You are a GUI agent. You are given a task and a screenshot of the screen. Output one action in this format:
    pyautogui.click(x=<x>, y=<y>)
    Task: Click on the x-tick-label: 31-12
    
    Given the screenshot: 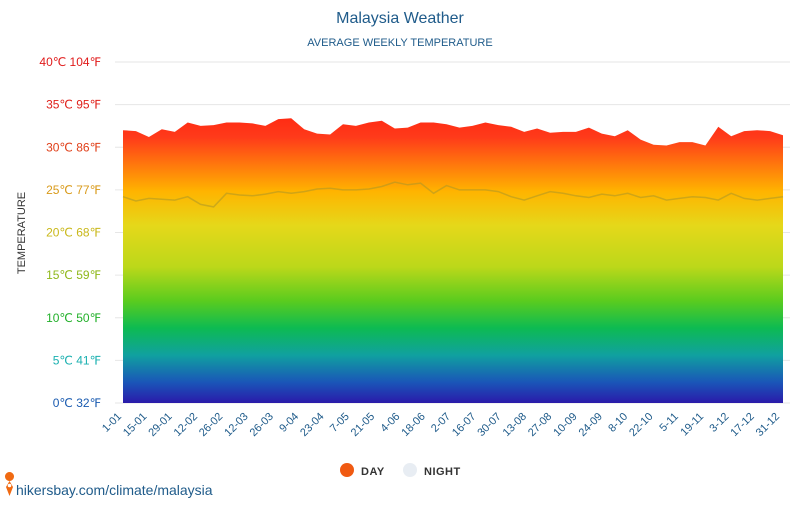 What is the action you would take?
    pyautogui.click(x=768, y=425)
    